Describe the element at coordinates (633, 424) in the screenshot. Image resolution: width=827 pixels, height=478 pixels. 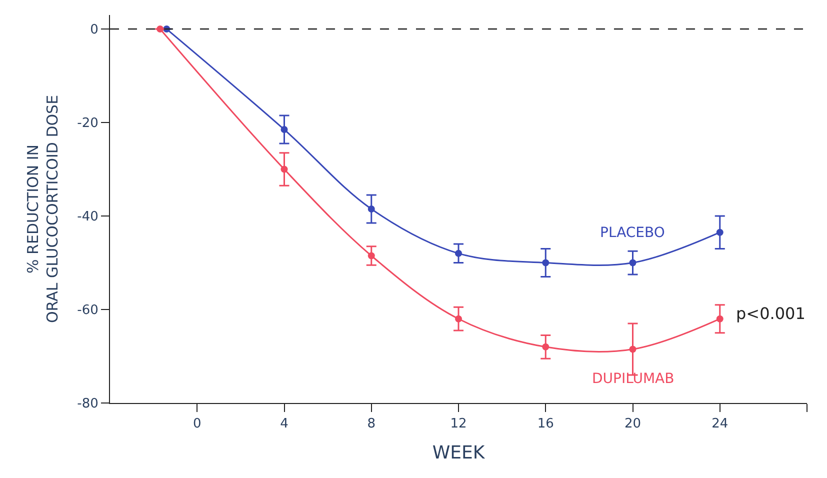
I see `x-tick-label: 20` at that location.